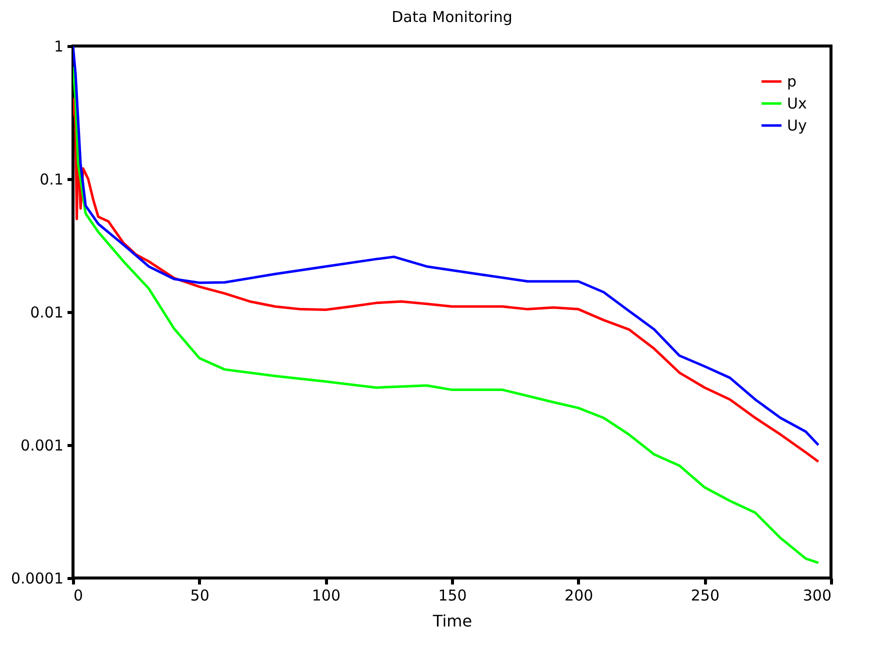  I want to click on x-tick-label: 250, so click(705, 595).